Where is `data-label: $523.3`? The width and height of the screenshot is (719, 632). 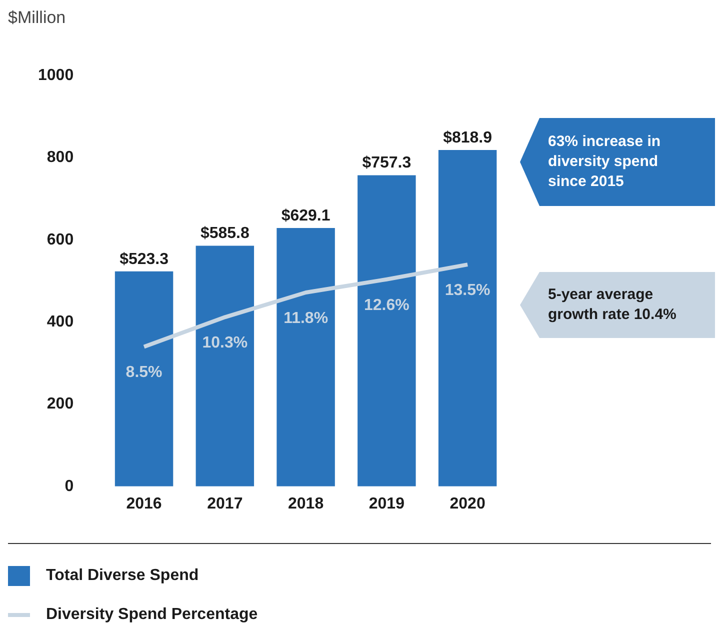
data-label: $523.3 is located at coordinates (144, 259).